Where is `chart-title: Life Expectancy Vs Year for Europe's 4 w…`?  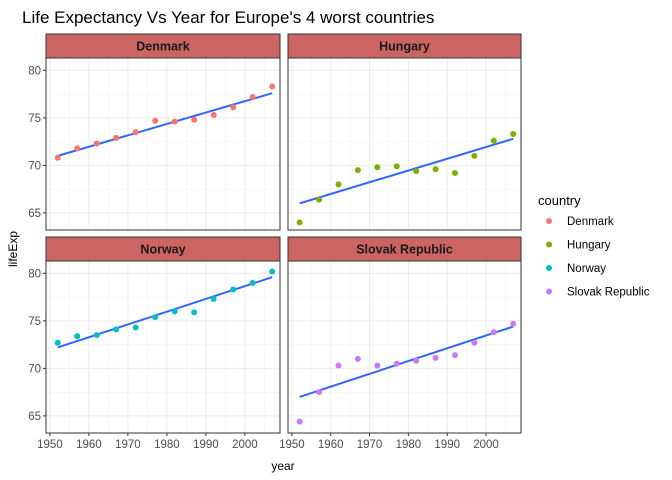 chart-title: Life Expectancy Vs Year for Europe's 4 w… is located at coordinates (228, 17).